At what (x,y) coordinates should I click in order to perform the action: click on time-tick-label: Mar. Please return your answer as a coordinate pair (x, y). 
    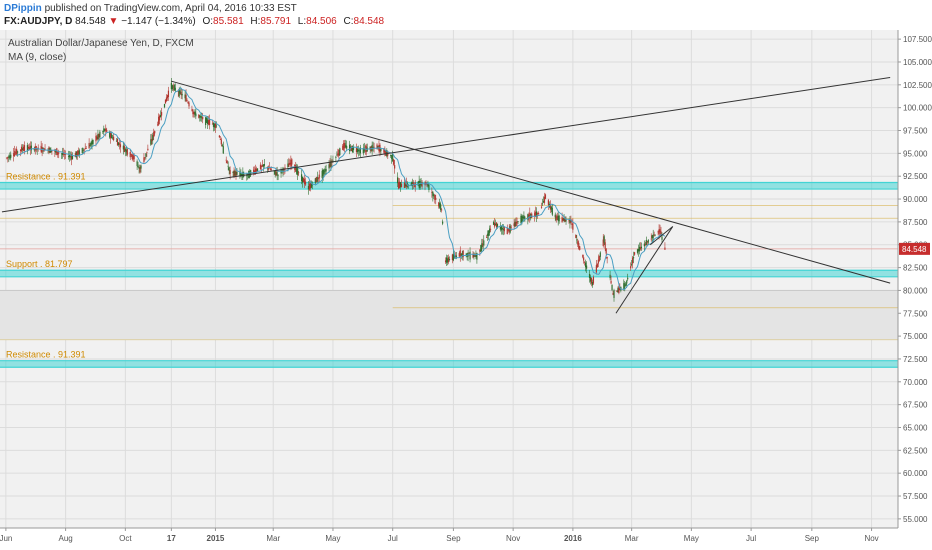
    Looking at the image, I should click on (273, 538).